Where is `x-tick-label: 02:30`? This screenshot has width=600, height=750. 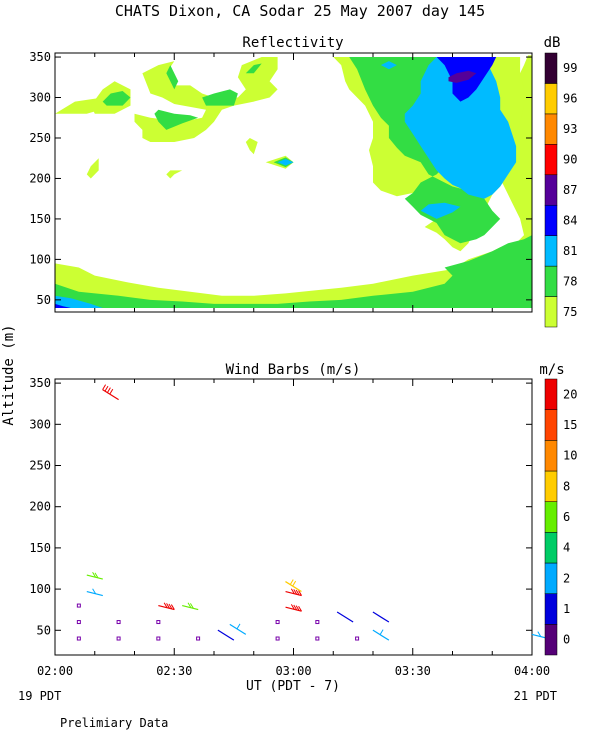
x-tick-label: 02:30 is located at coordinates (174, 671).